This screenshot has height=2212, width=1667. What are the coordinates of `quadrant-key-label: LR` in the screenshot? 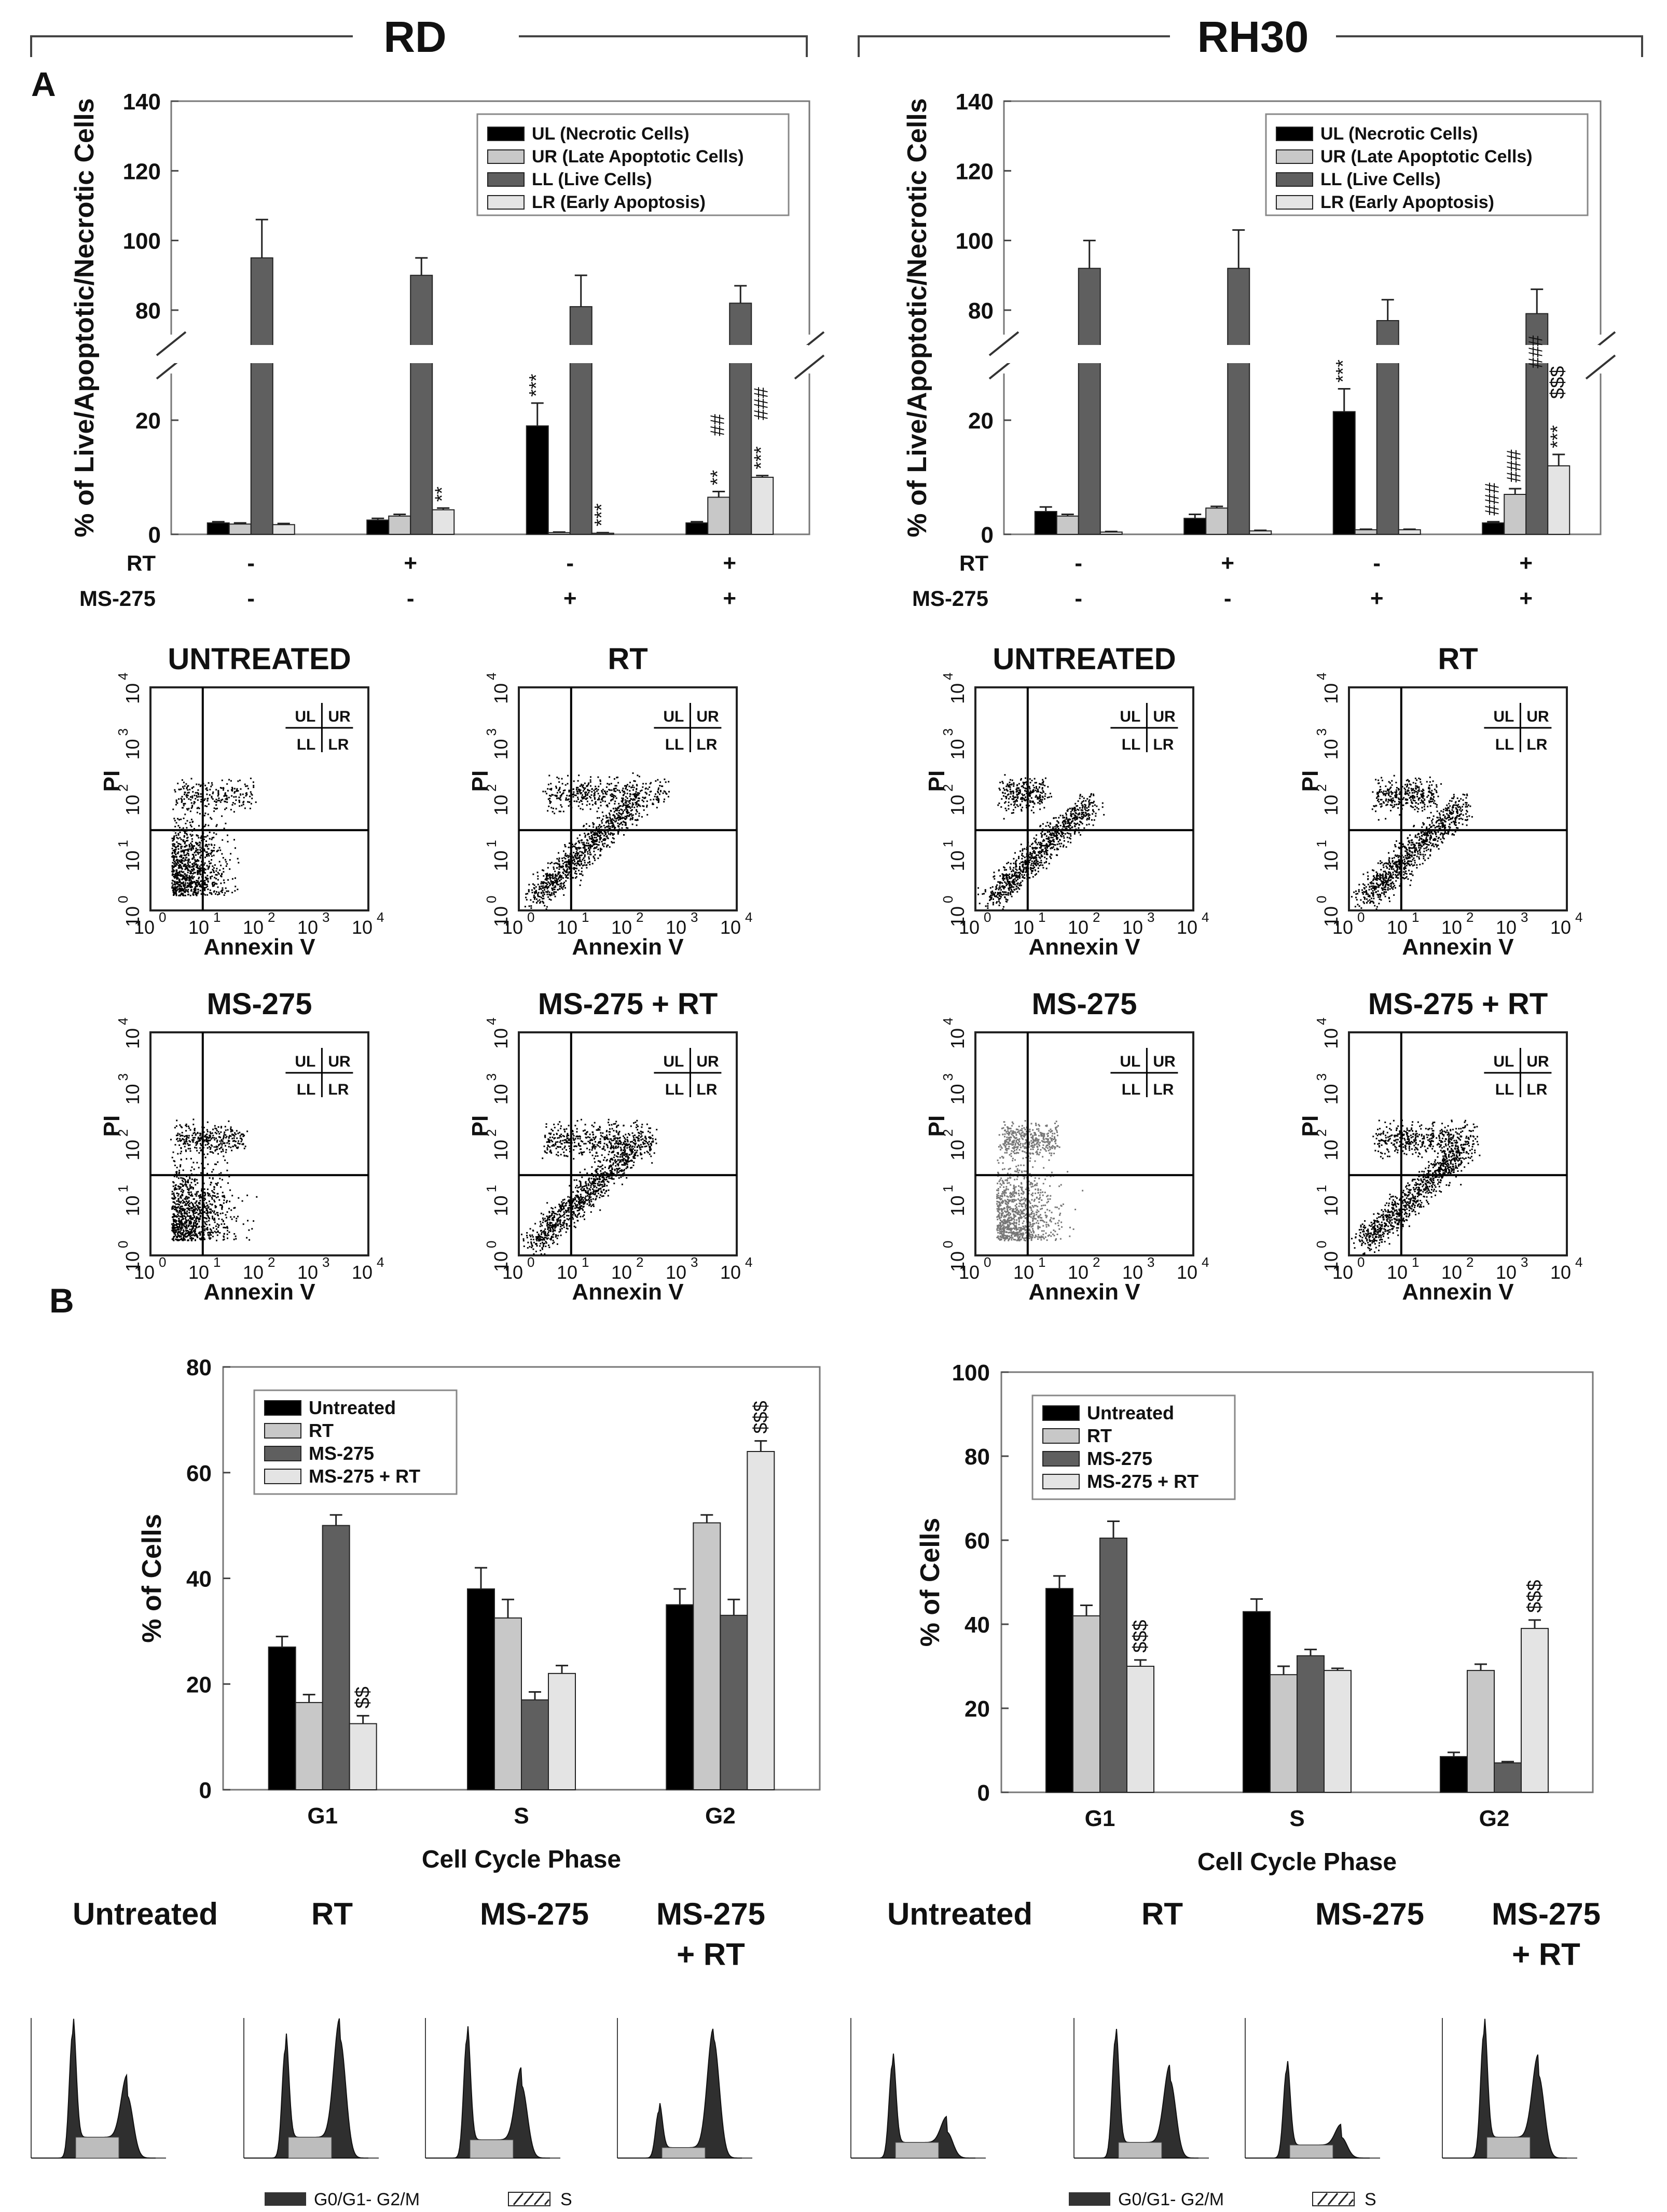 It's located at (338, 1089).